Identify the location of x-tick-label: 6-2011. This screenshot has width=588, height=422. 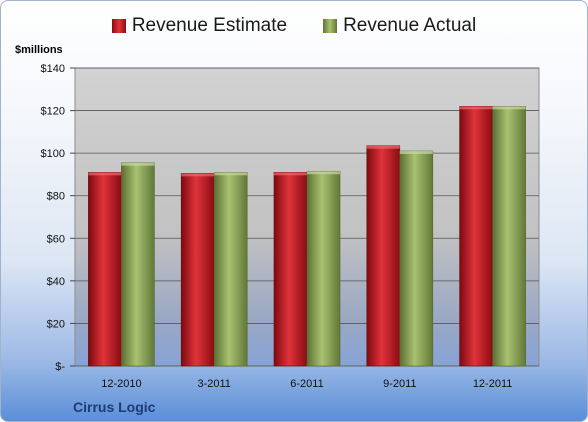
(306, 384).